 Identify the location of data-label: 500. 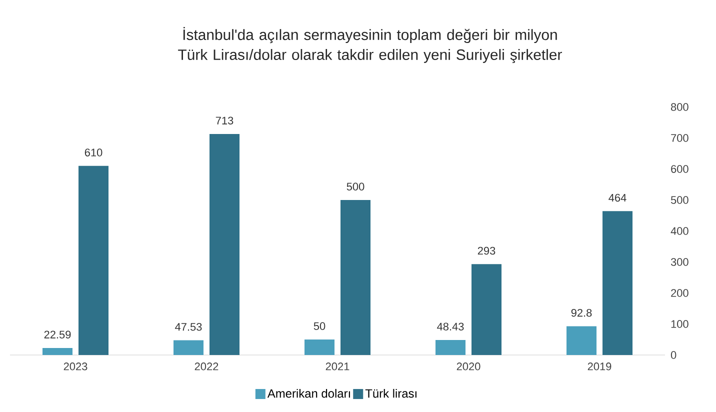
(355, 186).